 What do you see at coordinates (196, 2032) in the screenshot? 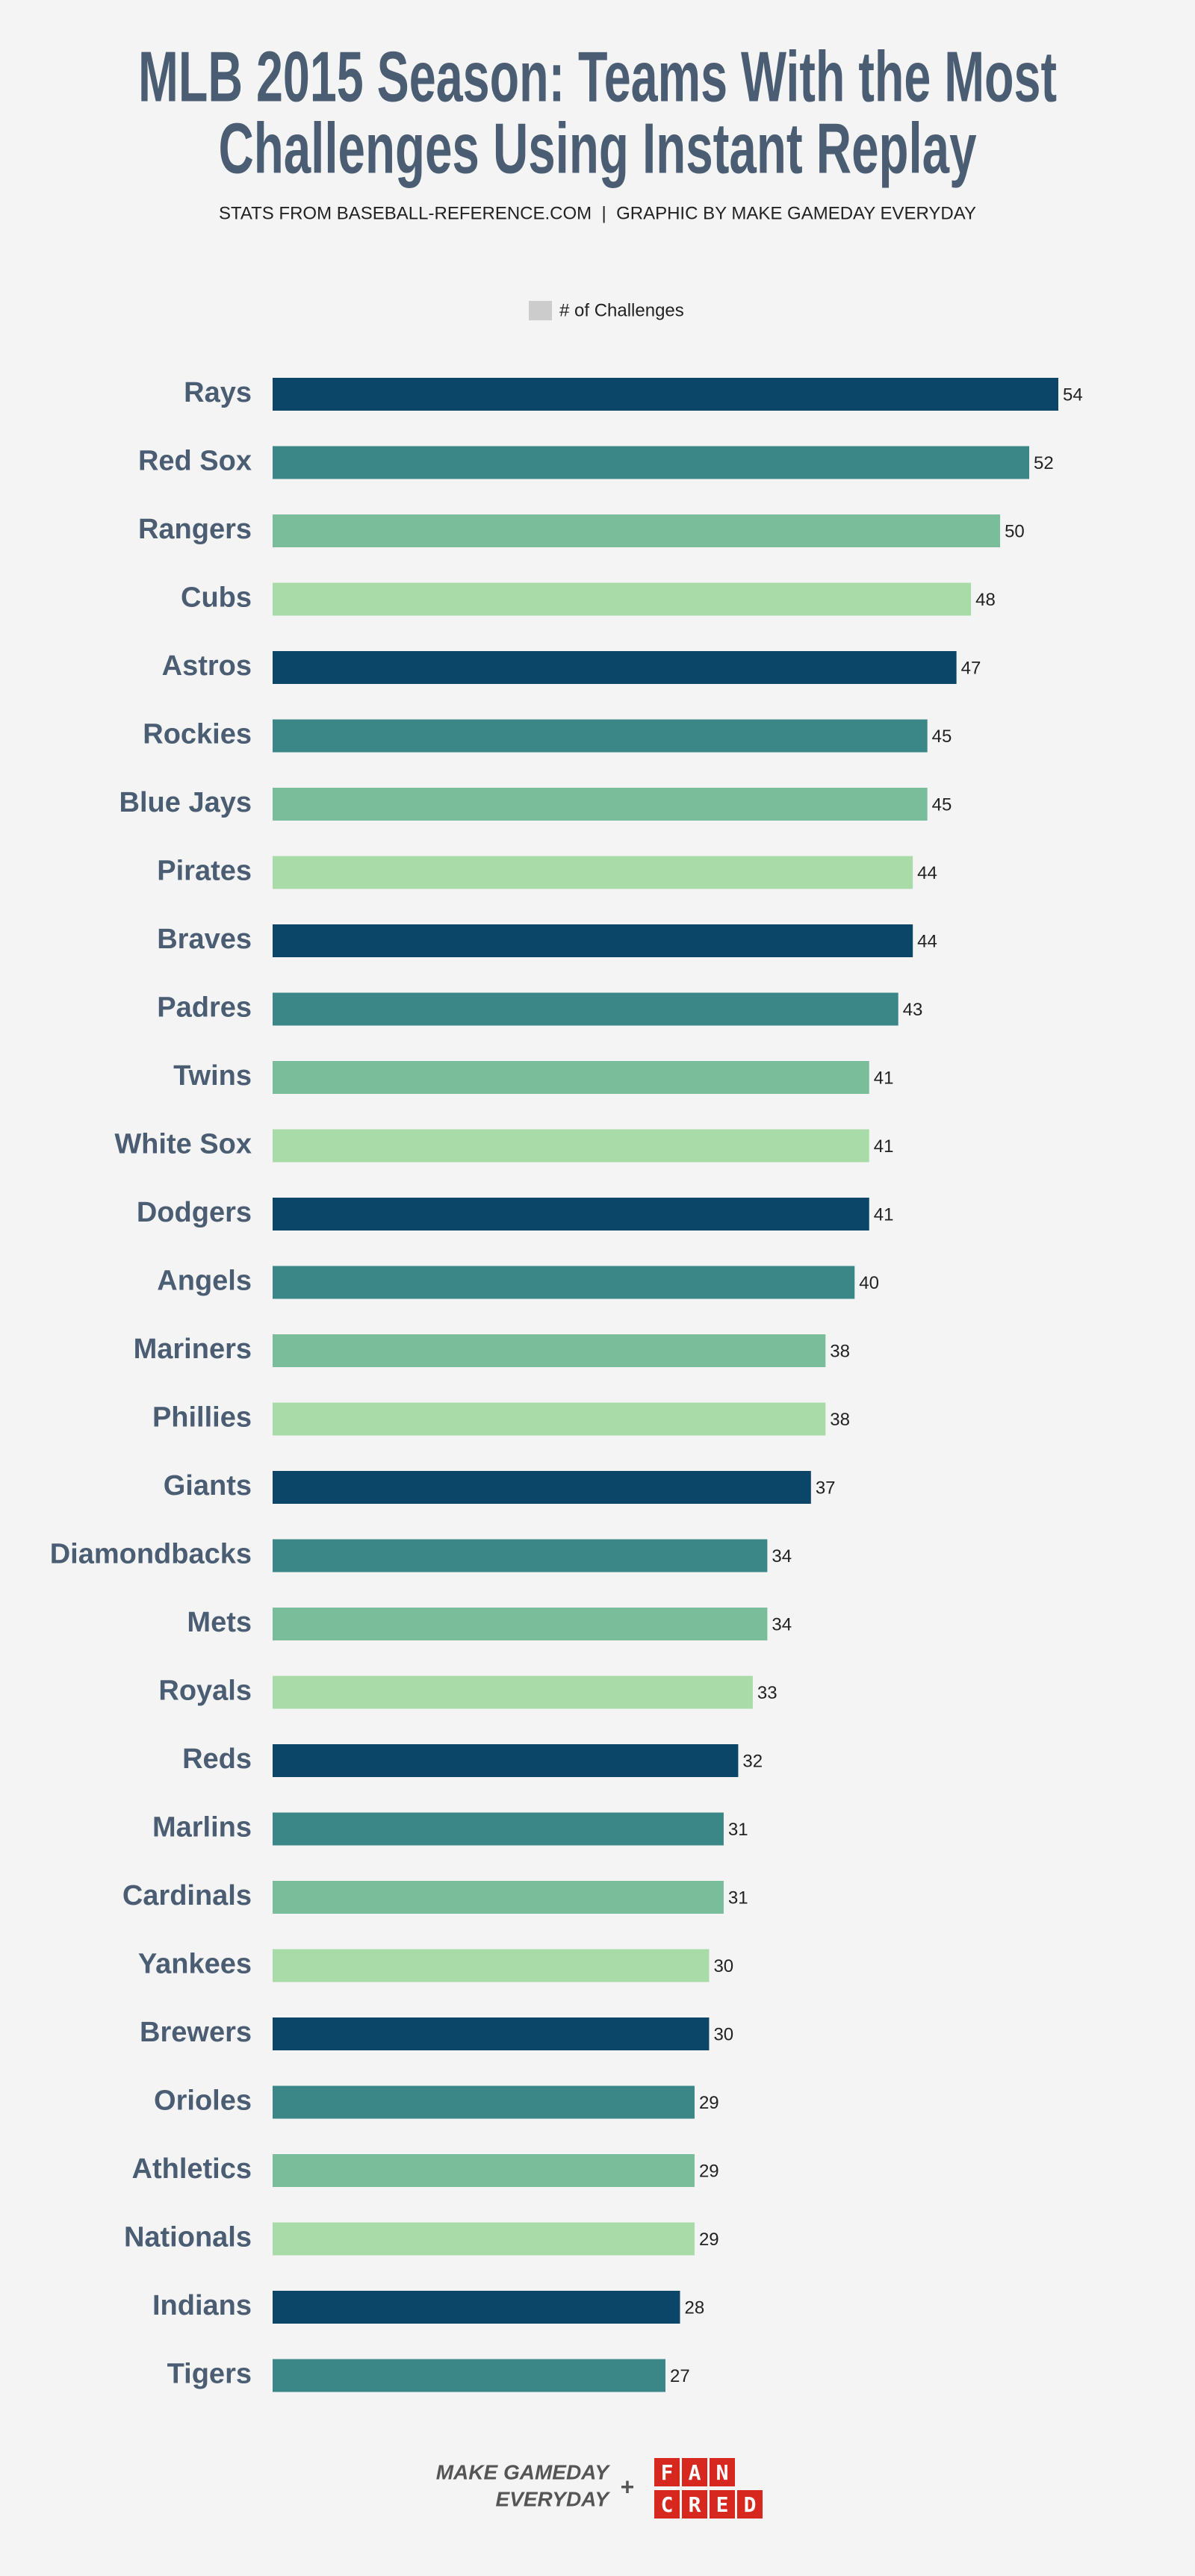
I see `y-tick-label: Brewers` at bounding box center [196, 2032].